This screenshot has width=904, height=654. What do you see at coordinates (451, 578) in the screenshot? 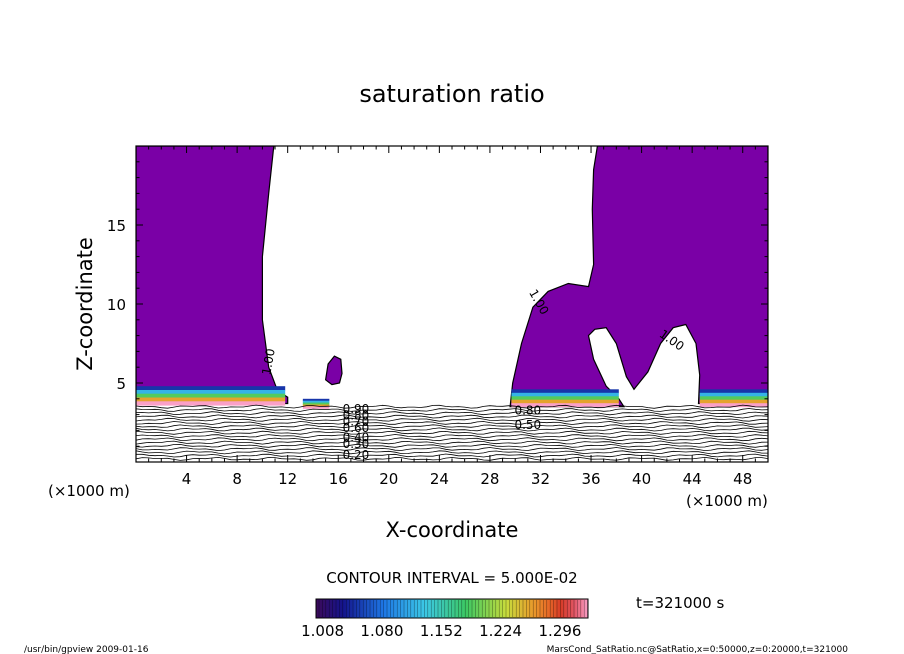
I see `contour-interval-text: CONTOUR INTERVAL = 5.000E-02` at bounding box center [451, 578].